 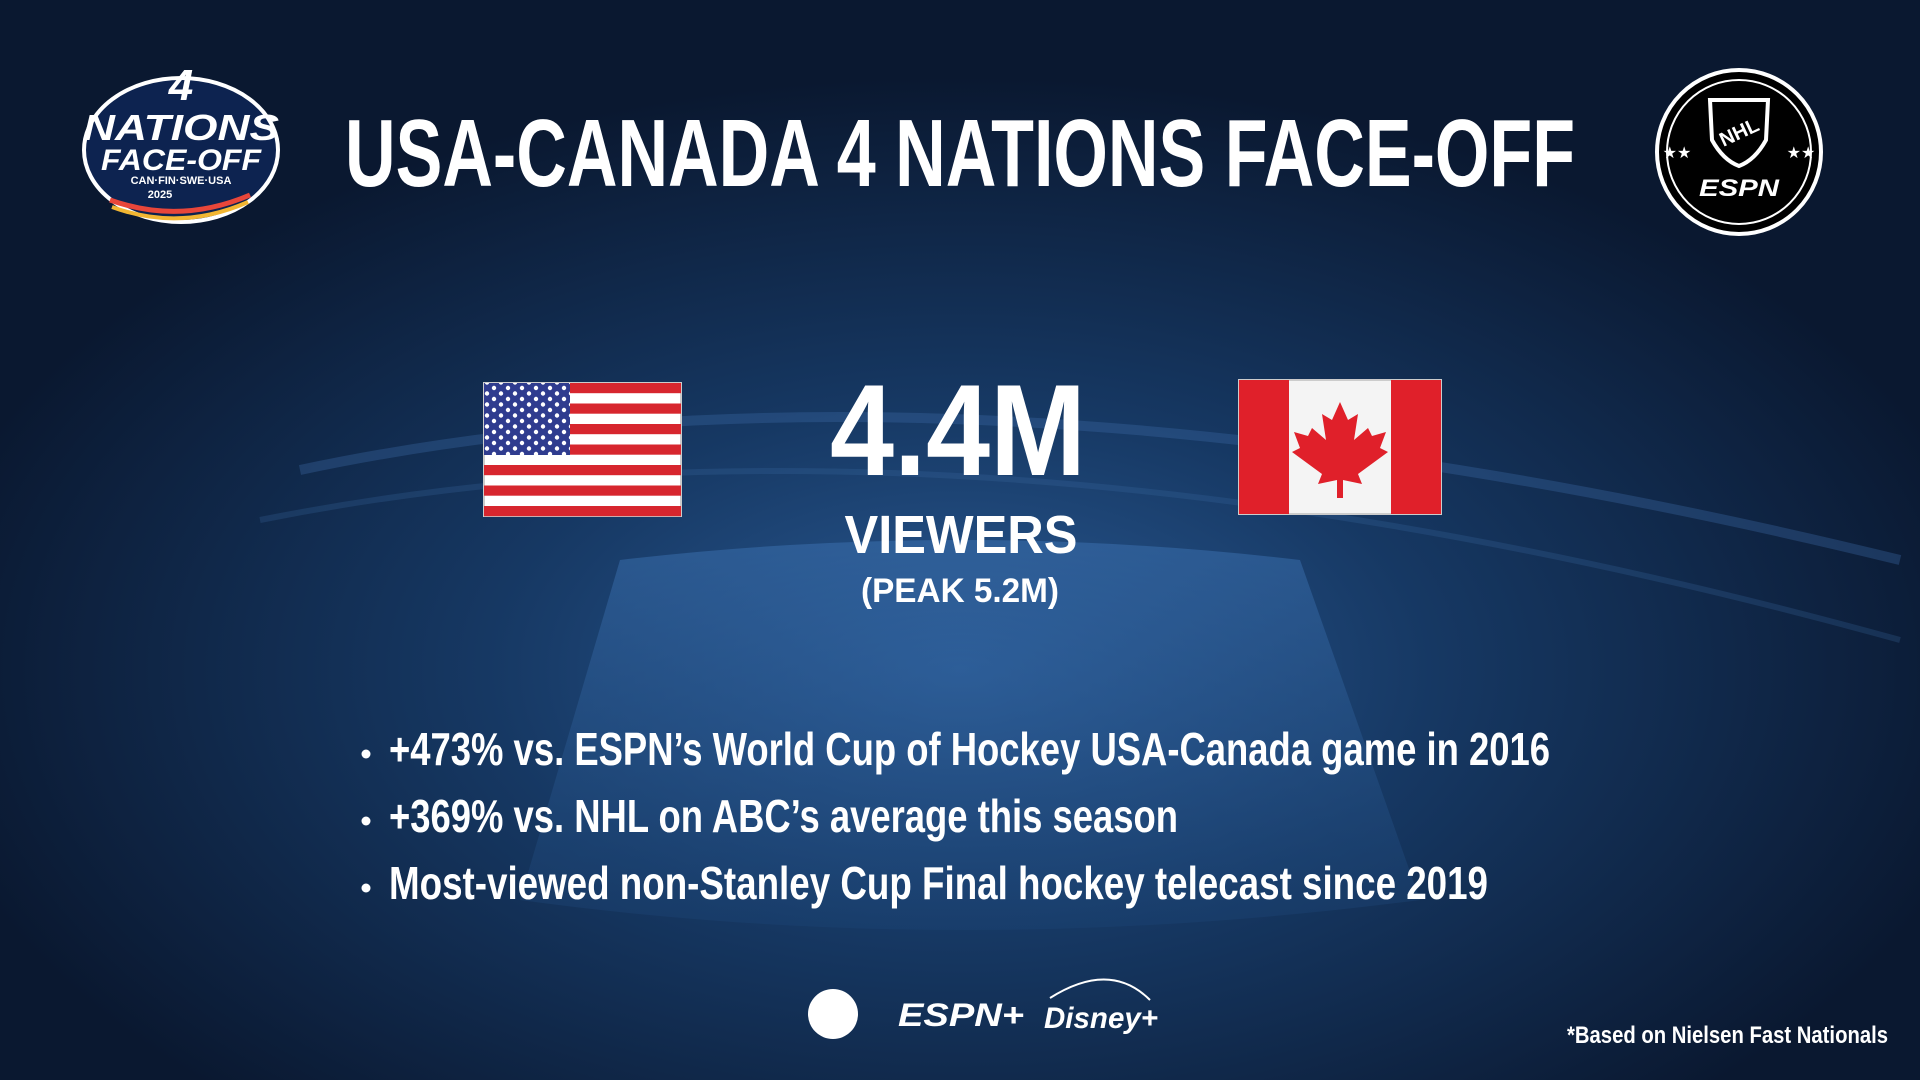 What do you see at coordinates (1340, 450) in the screenshot?
I see `maple-leaf` at bounding box center [1340, 450].